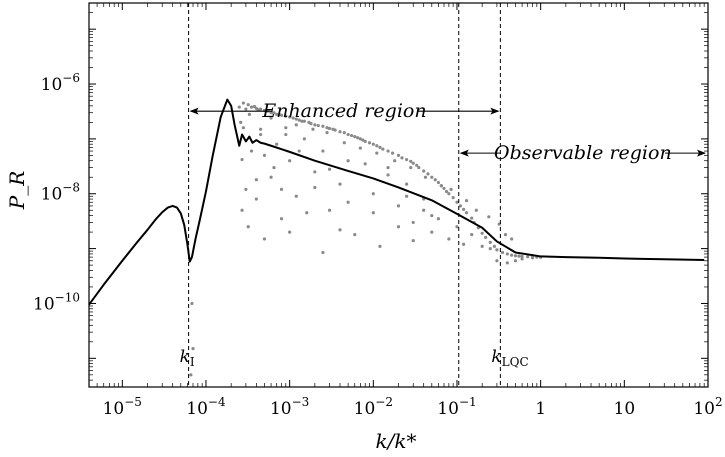 The height and width of the screenshot is (457, 725). I want to click on region-arrowhead-right, so click(701, 153).